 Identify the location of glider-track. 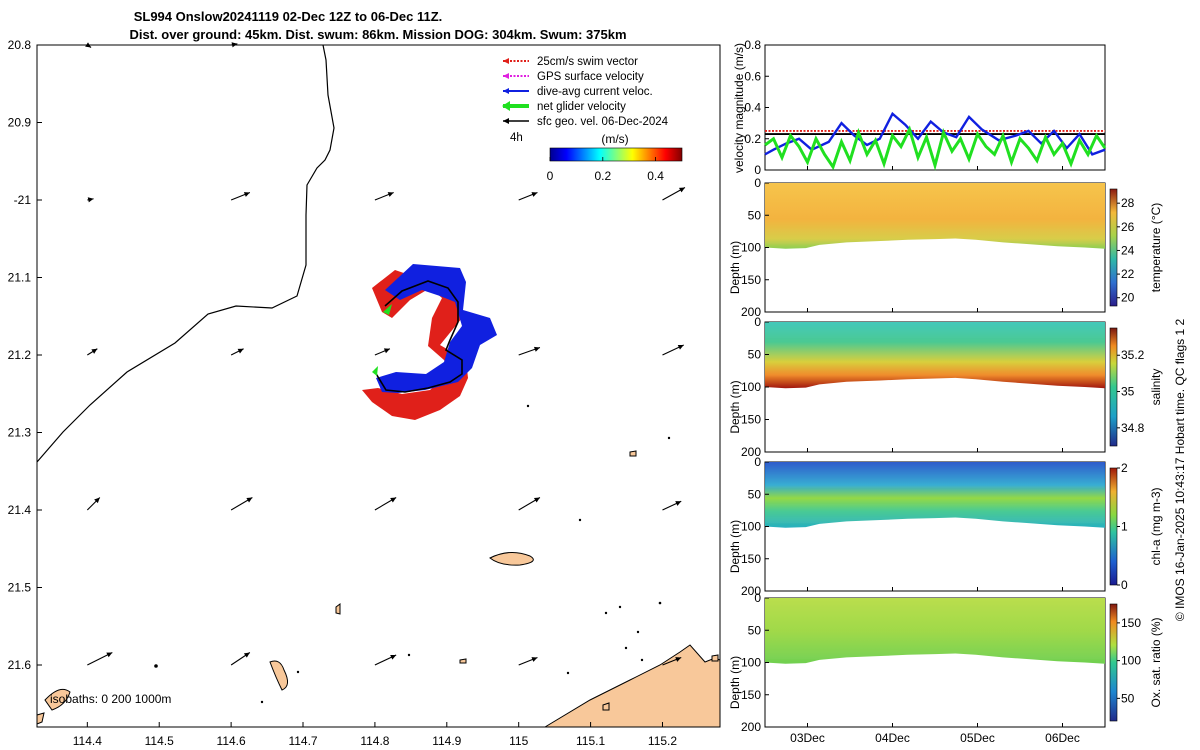
(418, 336).